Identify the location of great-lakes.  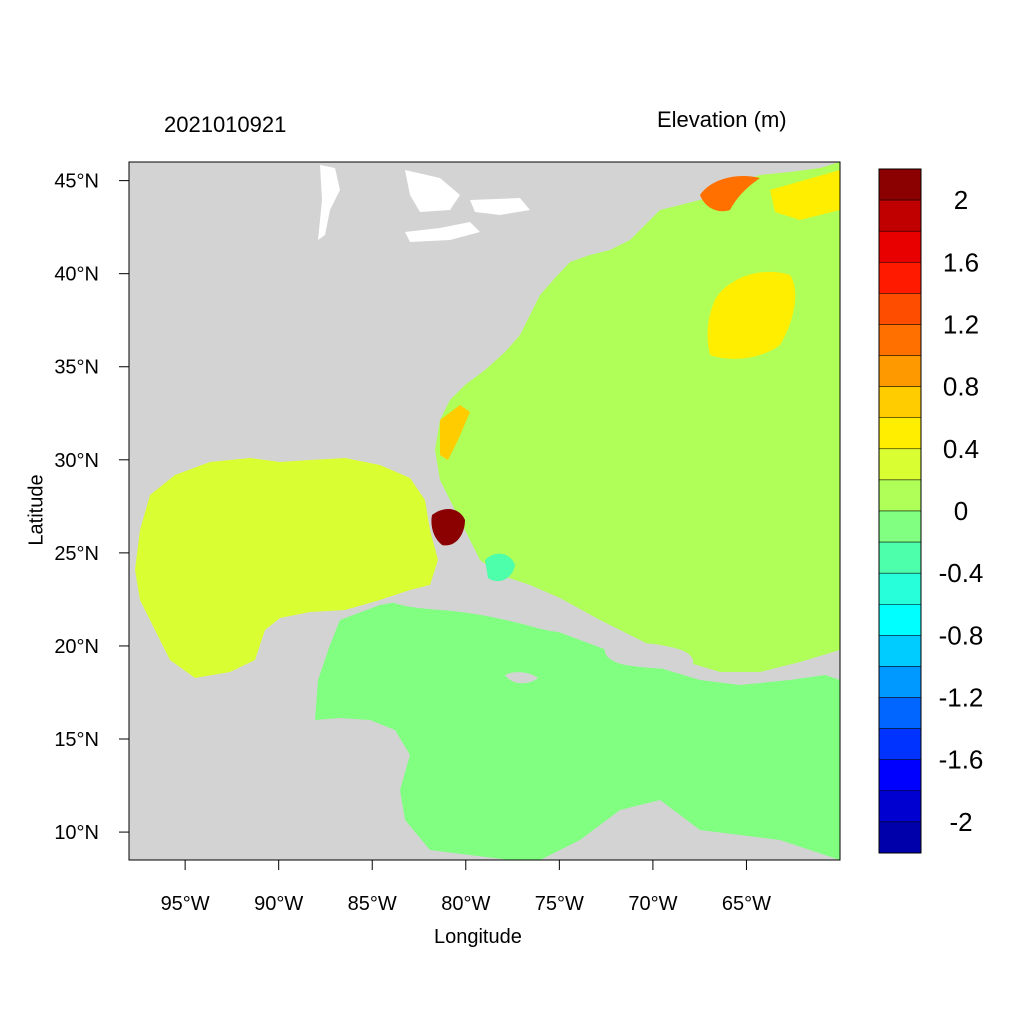
(424, 203).